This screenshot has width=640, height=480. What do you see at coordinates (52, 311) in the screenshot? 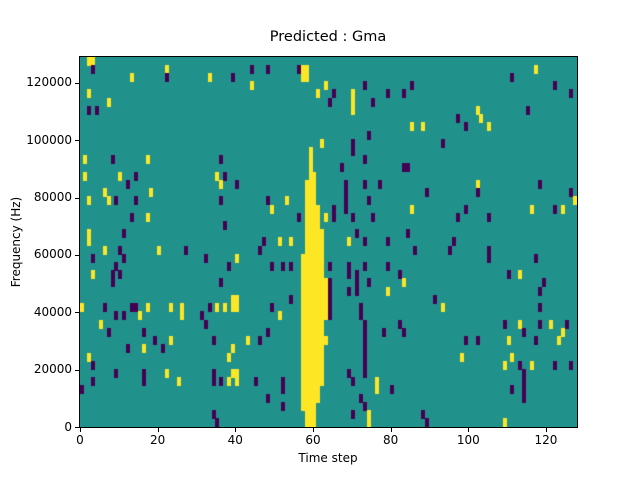
I see `y-tick-label: 40000` at bounding box center [52, 311].